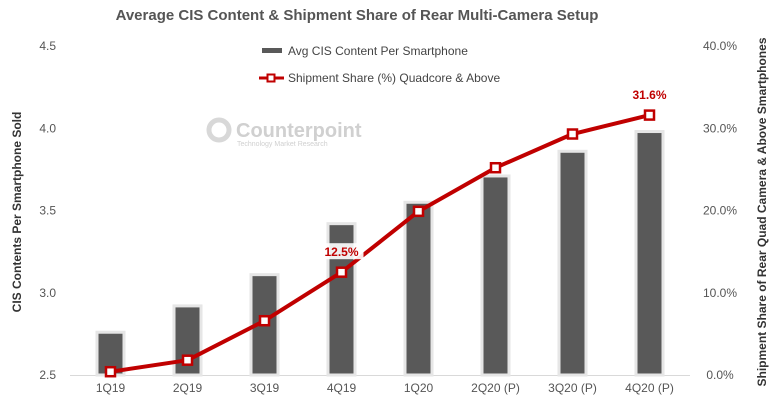 The image size is (780, 406). What do you see at coordinates (720, 128) in the screenshot?
I see `y-right-tick-label: 30.0%` at bounding box center [720, 128].